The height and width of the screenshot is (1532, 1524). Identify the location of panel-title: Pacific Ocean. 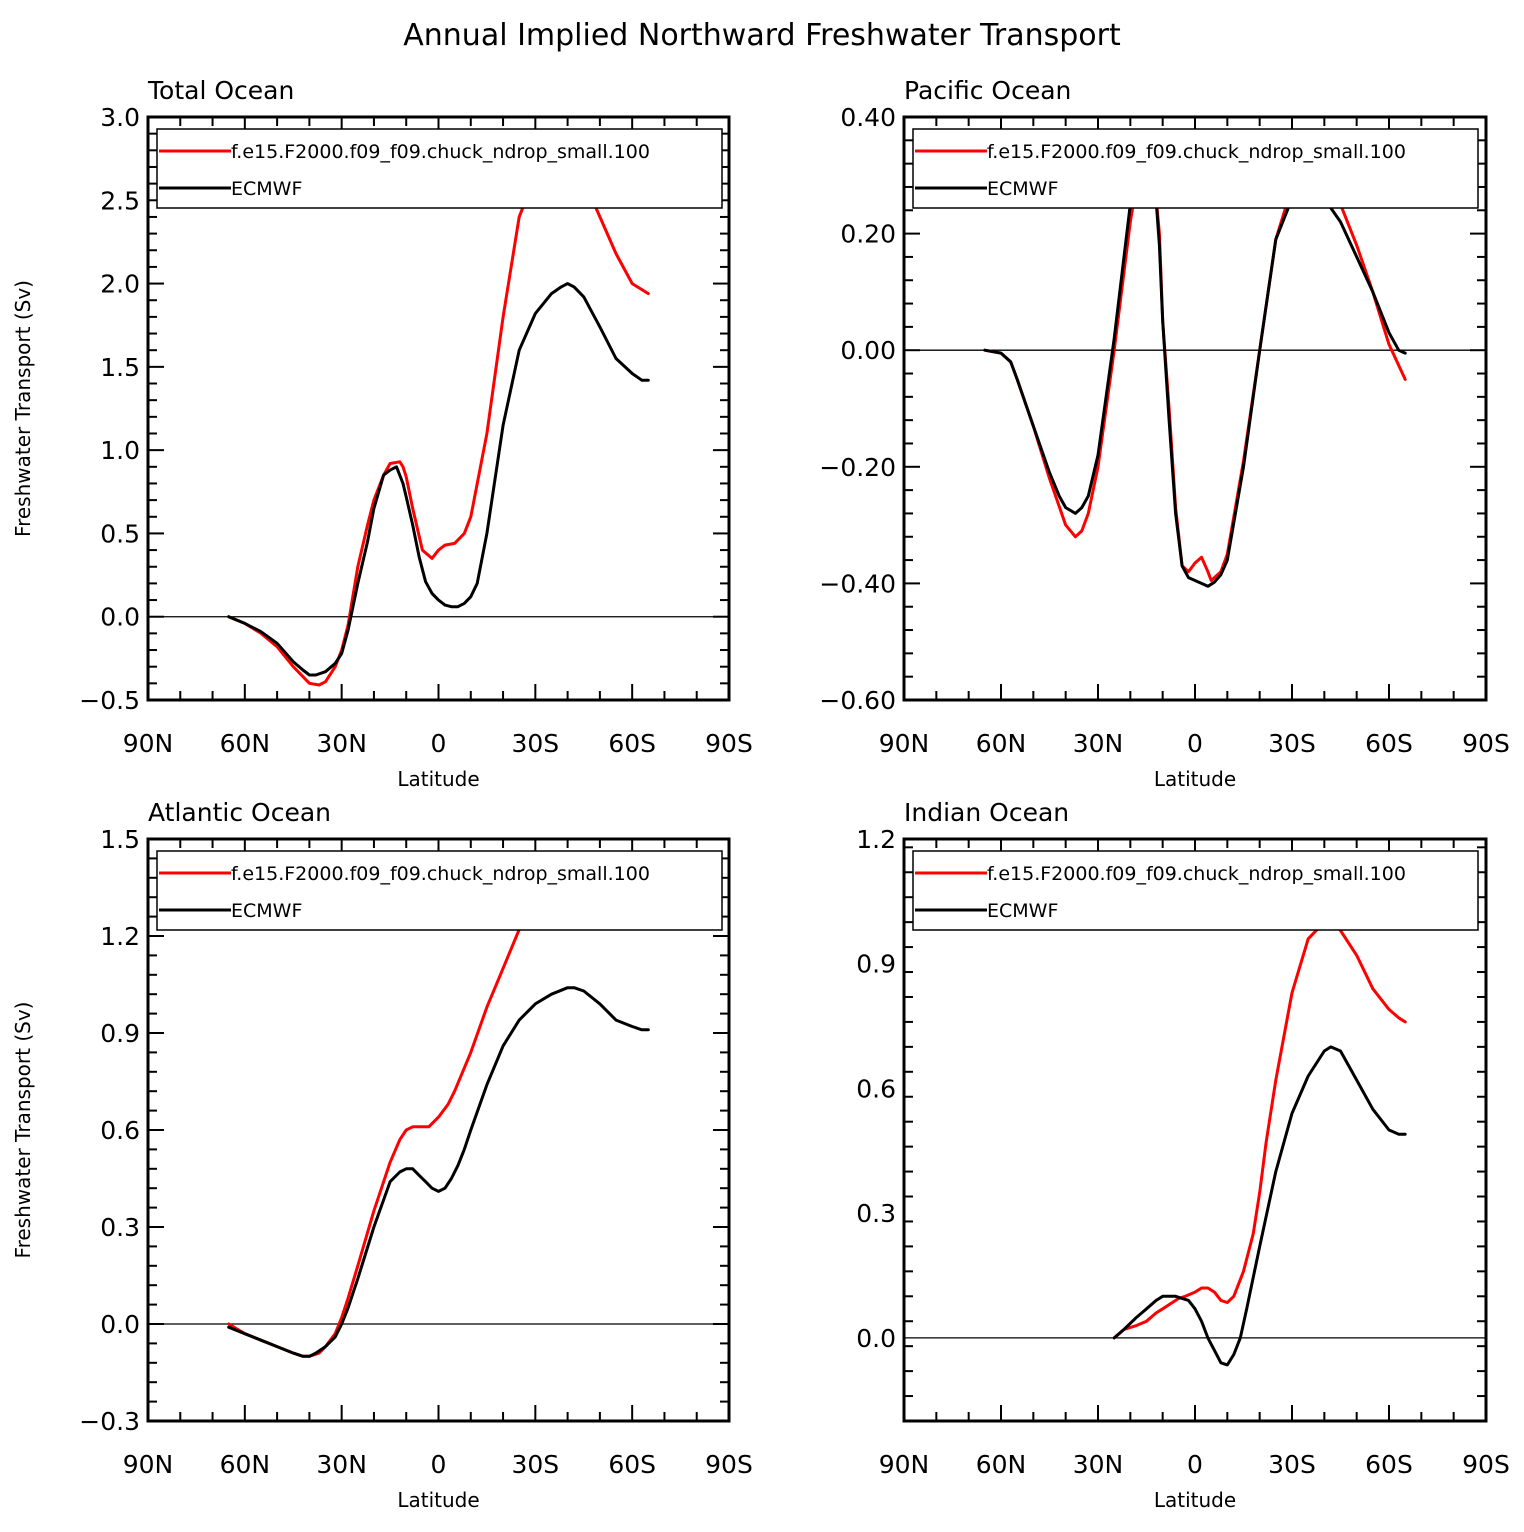
(987, 90).